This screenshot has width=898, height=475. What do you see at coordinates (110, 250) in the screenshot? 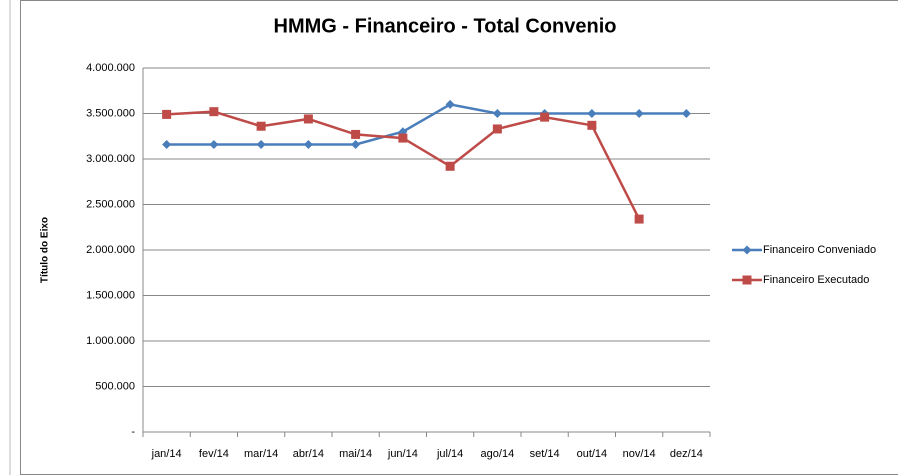
I see `y-tick-label: 2.000.000` at bounding box center [110, 250].